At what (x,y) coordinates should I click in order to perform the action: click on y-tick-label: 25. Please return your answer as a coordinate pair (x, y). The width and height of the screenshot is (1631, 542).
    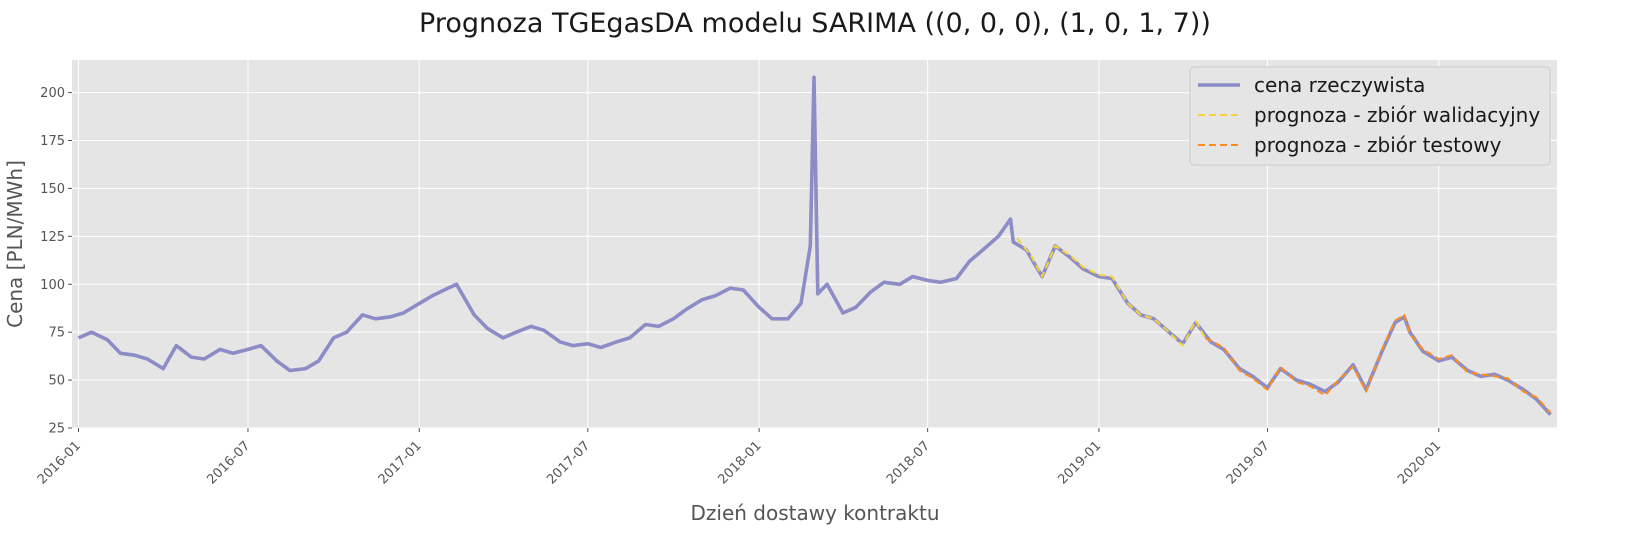
    Looking at the image, I should click on (56, 429).